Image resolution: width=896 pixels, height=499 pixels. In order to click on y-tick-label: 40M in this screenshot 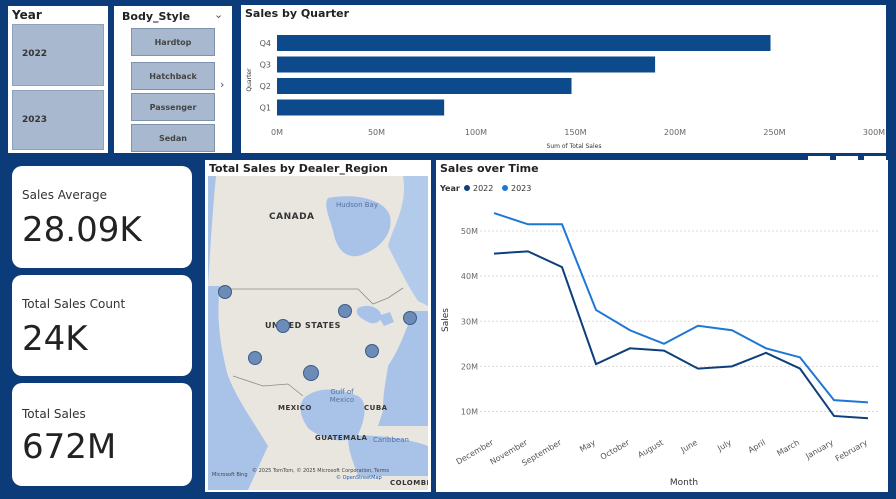, I will do `click(469, 276)`.